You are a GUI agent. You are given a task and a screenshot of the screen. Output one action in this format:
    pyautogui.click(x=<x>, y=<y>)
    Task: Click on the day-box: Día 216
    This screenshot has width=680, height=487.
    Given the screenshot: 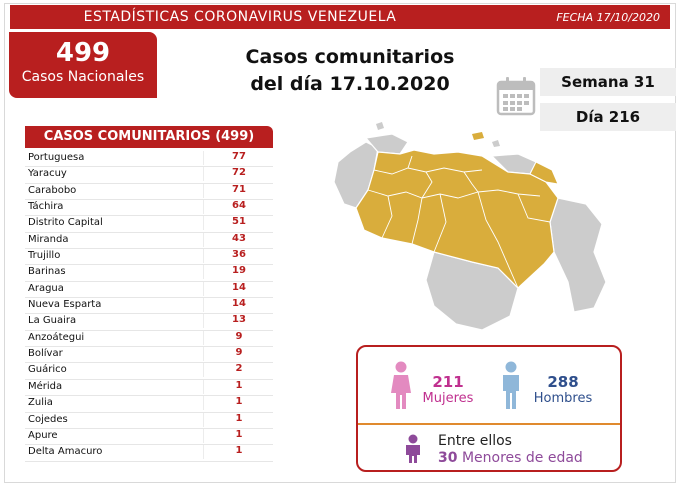 What is the action you would take?
    pyautogui.click(x=608, y=117)
    